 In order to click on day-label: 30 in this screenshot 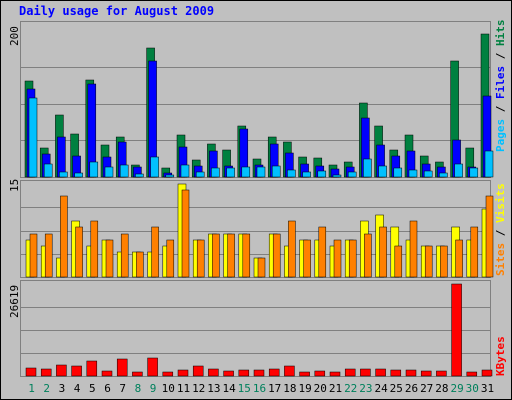, I will do `click(472, 388)`.